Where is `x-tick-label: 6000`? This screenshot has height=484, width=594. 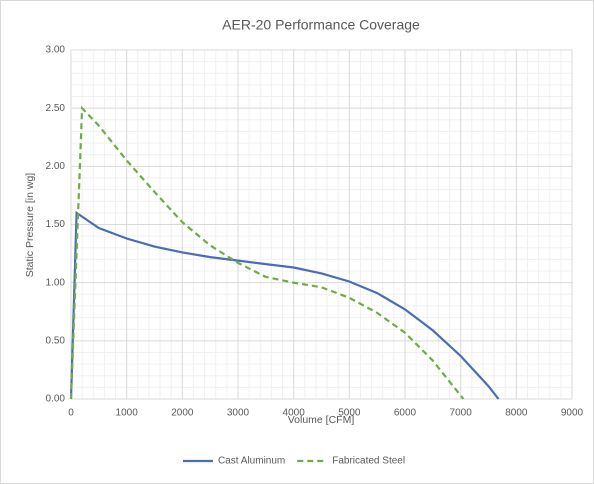
x-tick-label: 6000 is located at coordinates (405, 413).